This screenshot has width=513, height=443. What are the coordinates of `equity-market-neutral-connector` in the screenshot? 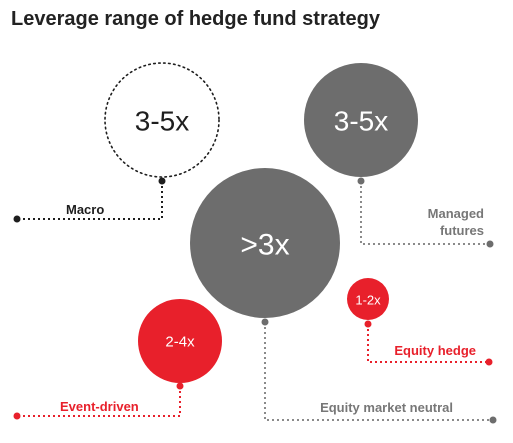 It's located at (378, 371).